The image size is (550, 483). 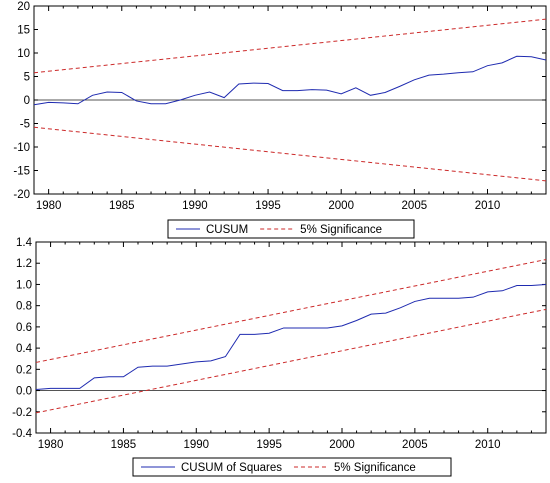 What do you see at coordinates (22, 434) in the screenshot?
I see `y-tick-label: -0.4` at bounding box center [22, 434].